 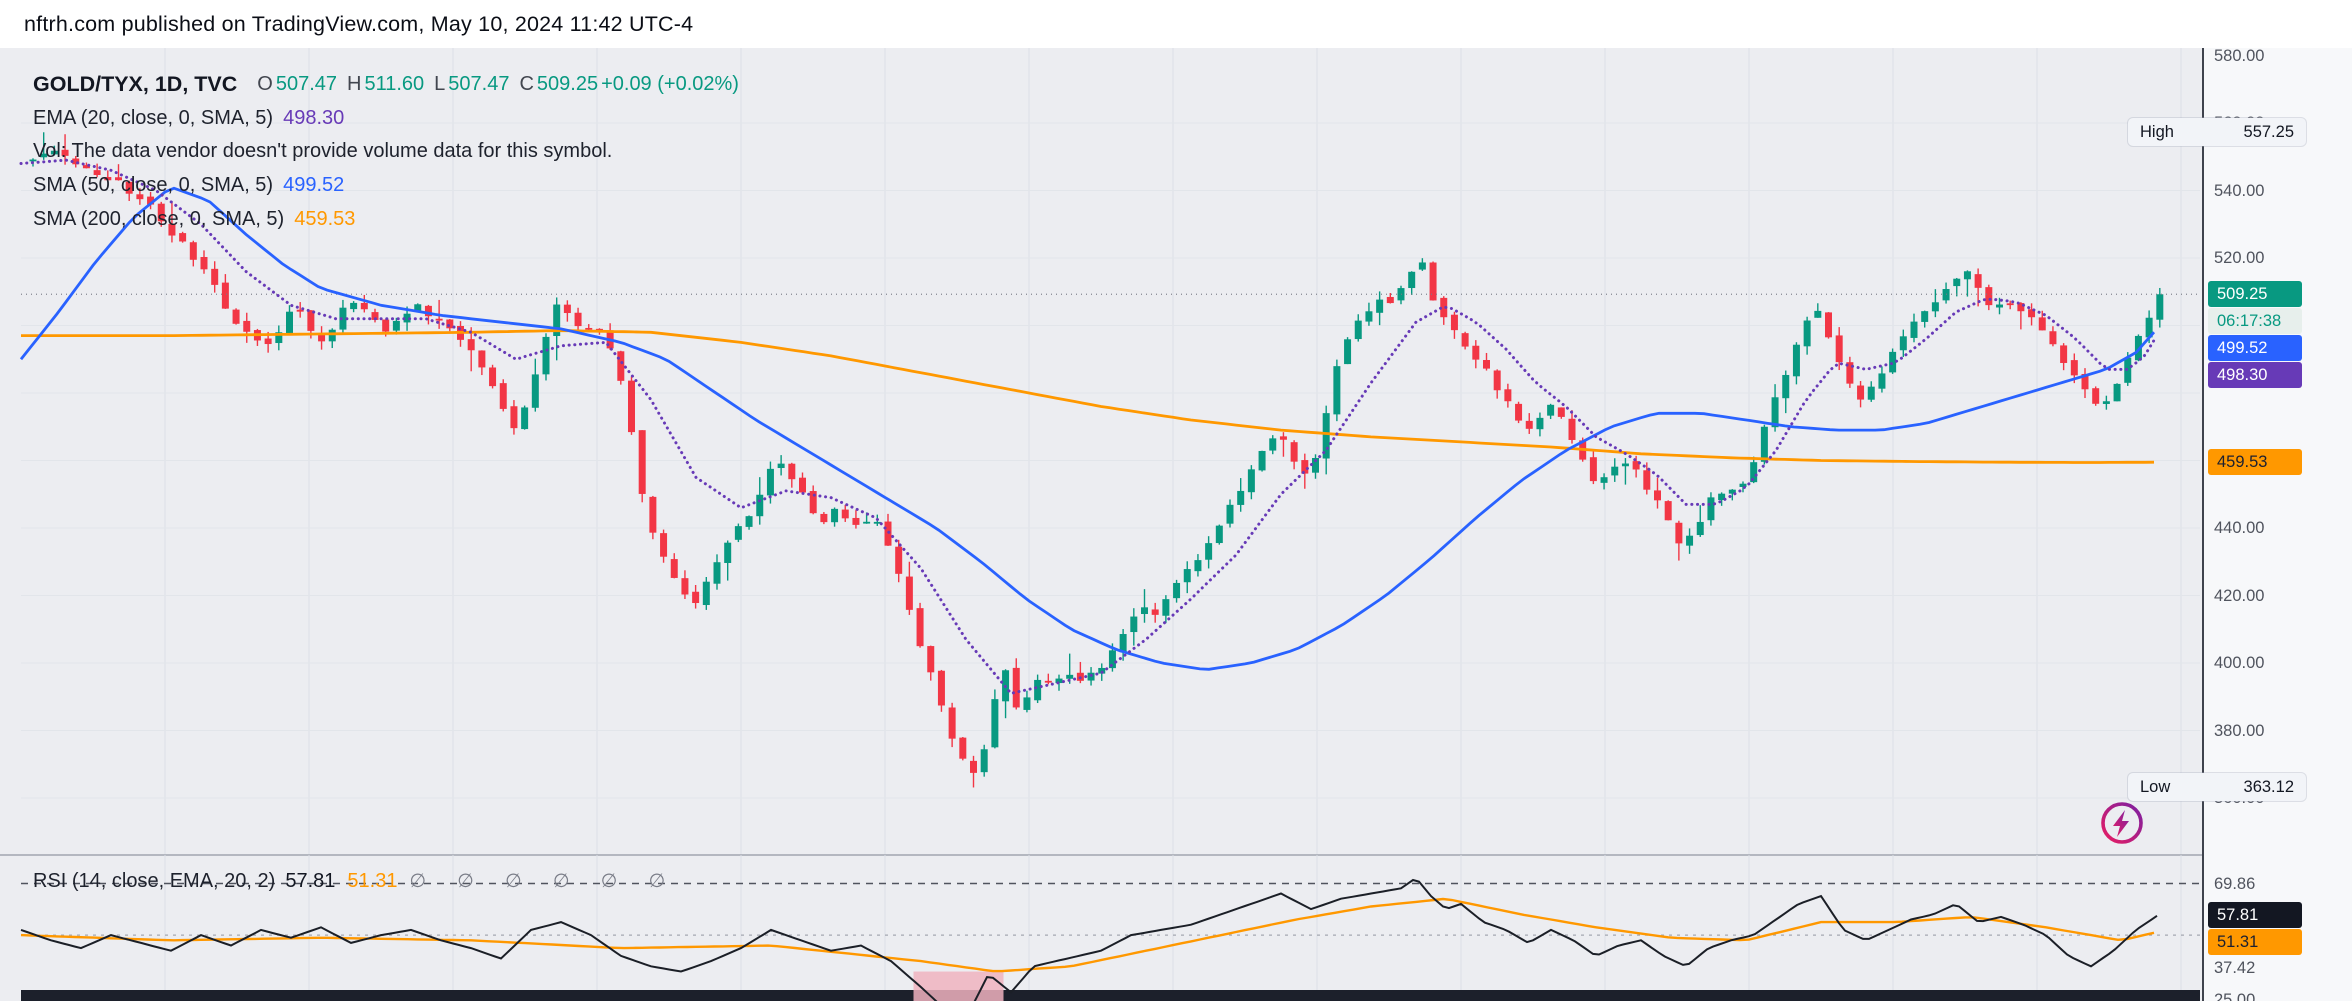 What do you see at coordinates (2239, 730) in the screenshot?
I see `axis-tick: 380.00` at bounding box center [2239, 730].